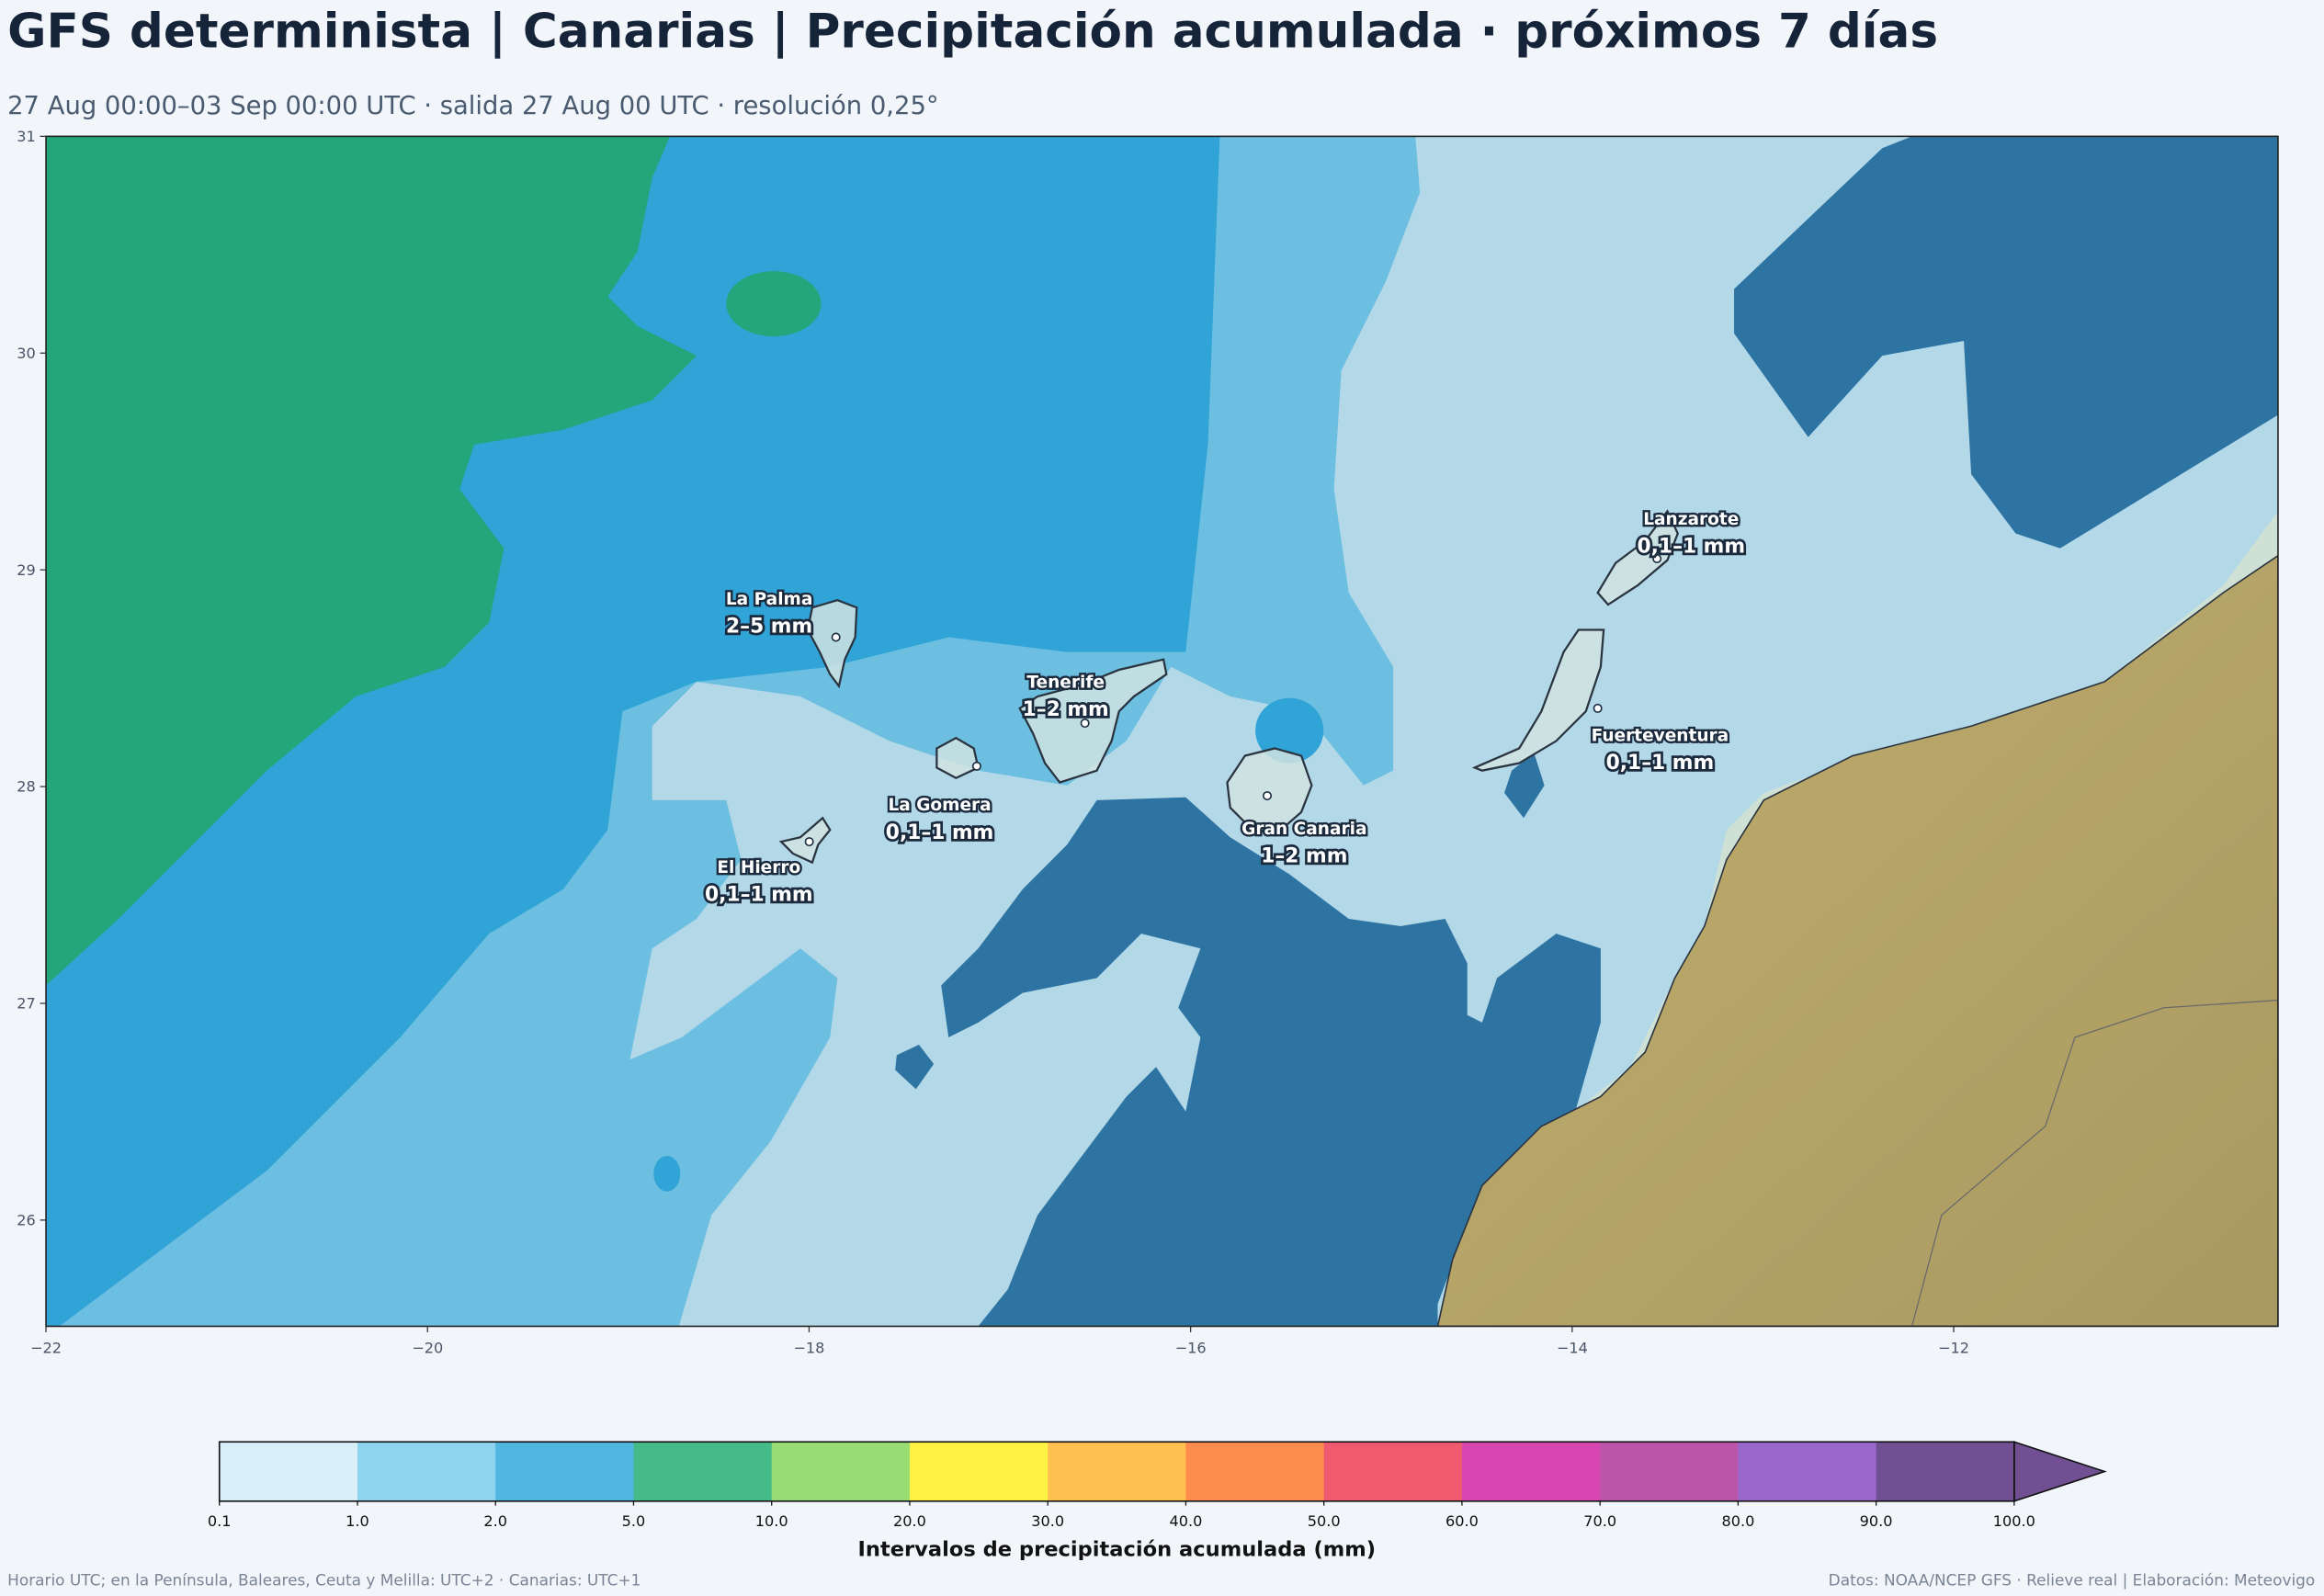 Image resolution: width=2324 pixels, height=1596 pixels. Describe the element at coordinates (2060, 1471) in the screenshot. I see `colorbar-extend` at that location.